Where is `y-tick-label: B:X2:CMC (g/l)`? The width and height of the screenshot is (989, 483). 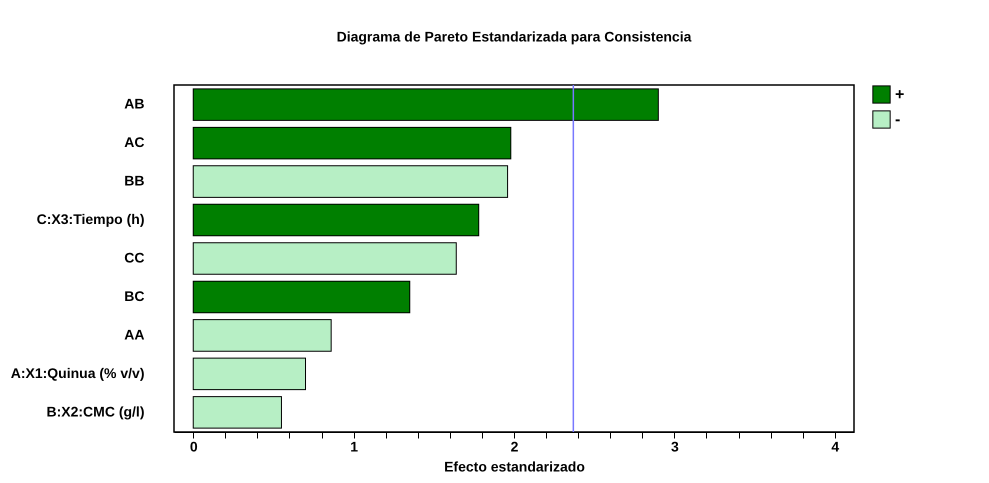 y-tick-label: B:X2:CMC (g/l) is located at coordinates (95, 411).